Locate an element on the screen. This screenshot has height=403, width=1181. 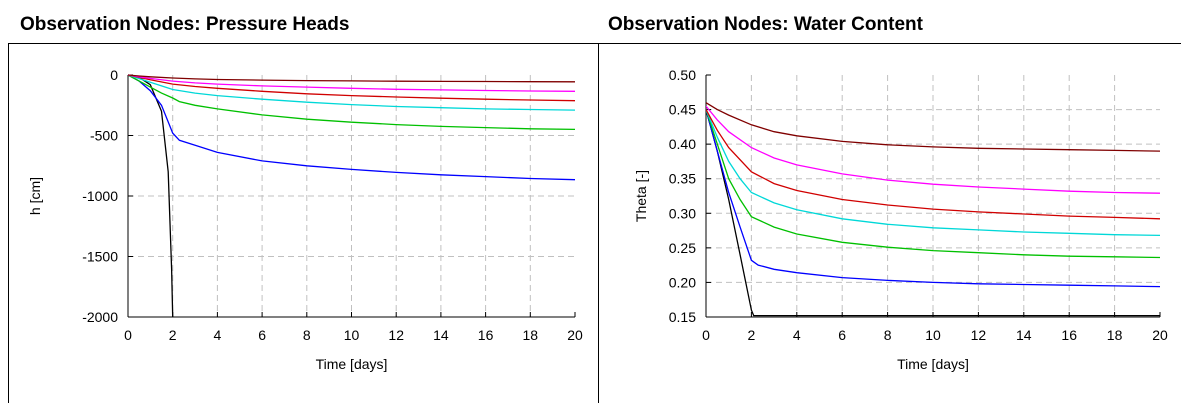
y-tick-label: -1000 is located at coordinates (100, 196).